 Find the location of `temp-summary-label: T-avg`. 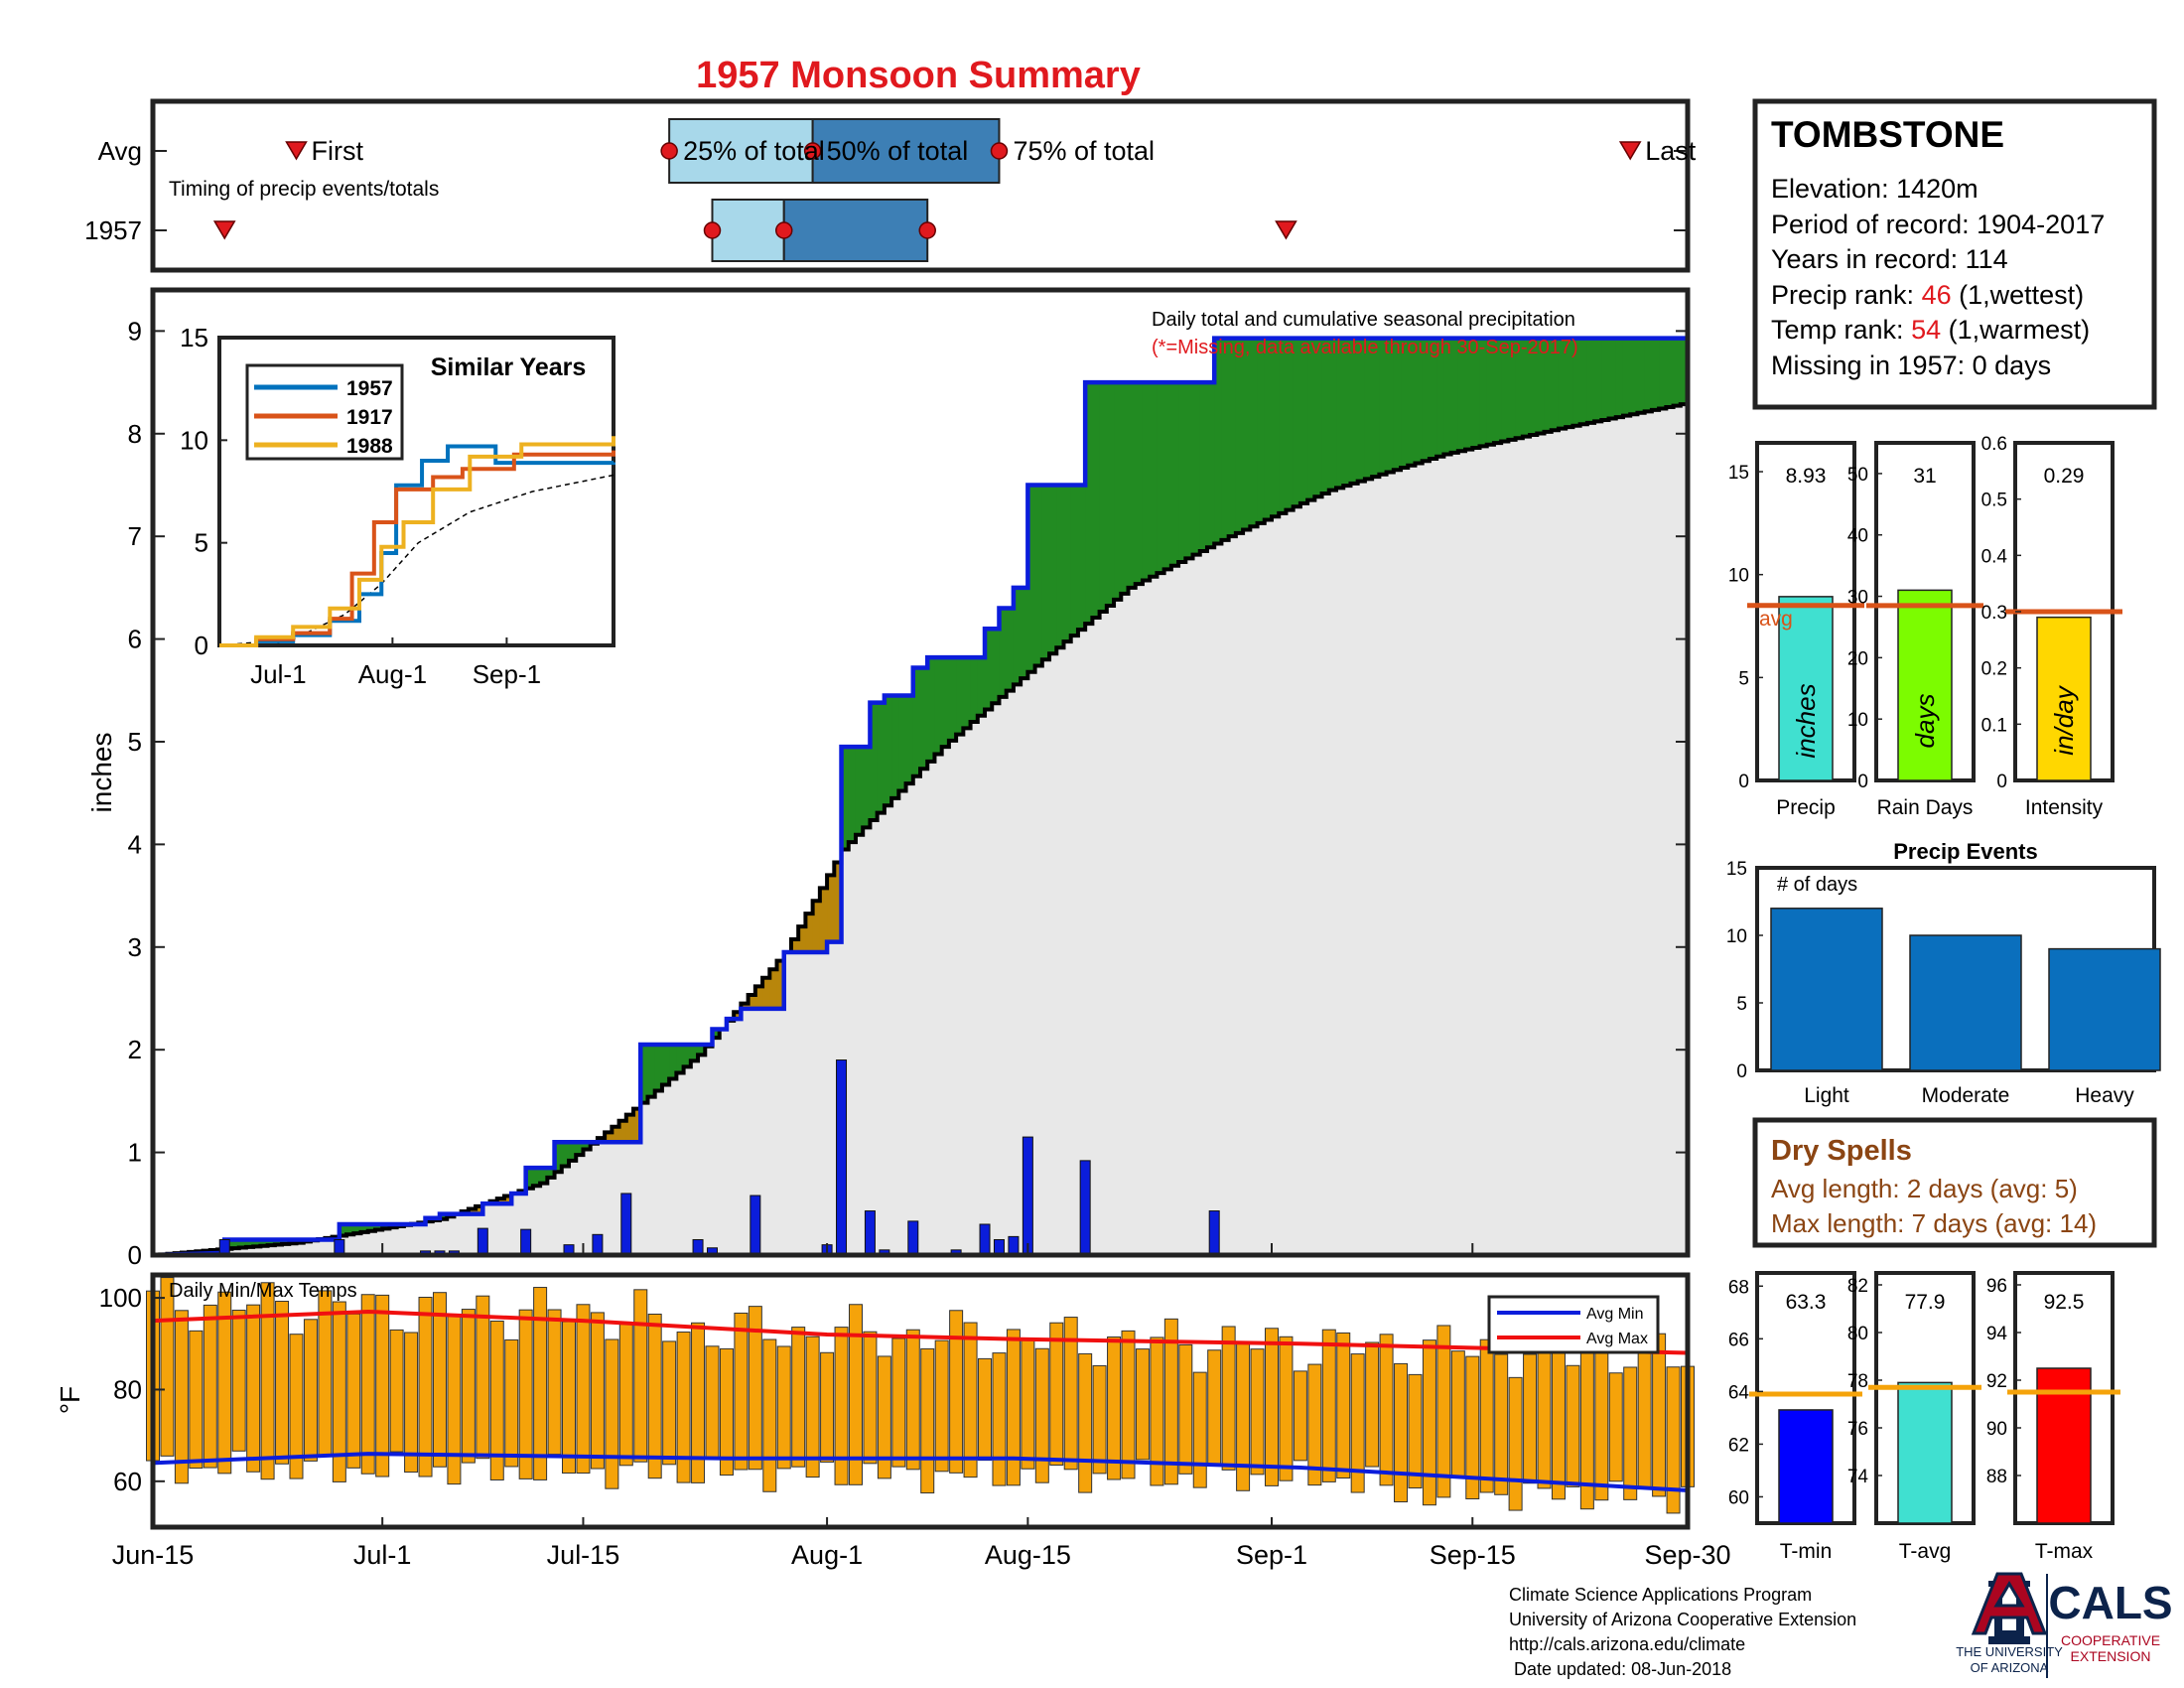

temp-summary-label: T-avg is located at coordinates (1925, 1551).